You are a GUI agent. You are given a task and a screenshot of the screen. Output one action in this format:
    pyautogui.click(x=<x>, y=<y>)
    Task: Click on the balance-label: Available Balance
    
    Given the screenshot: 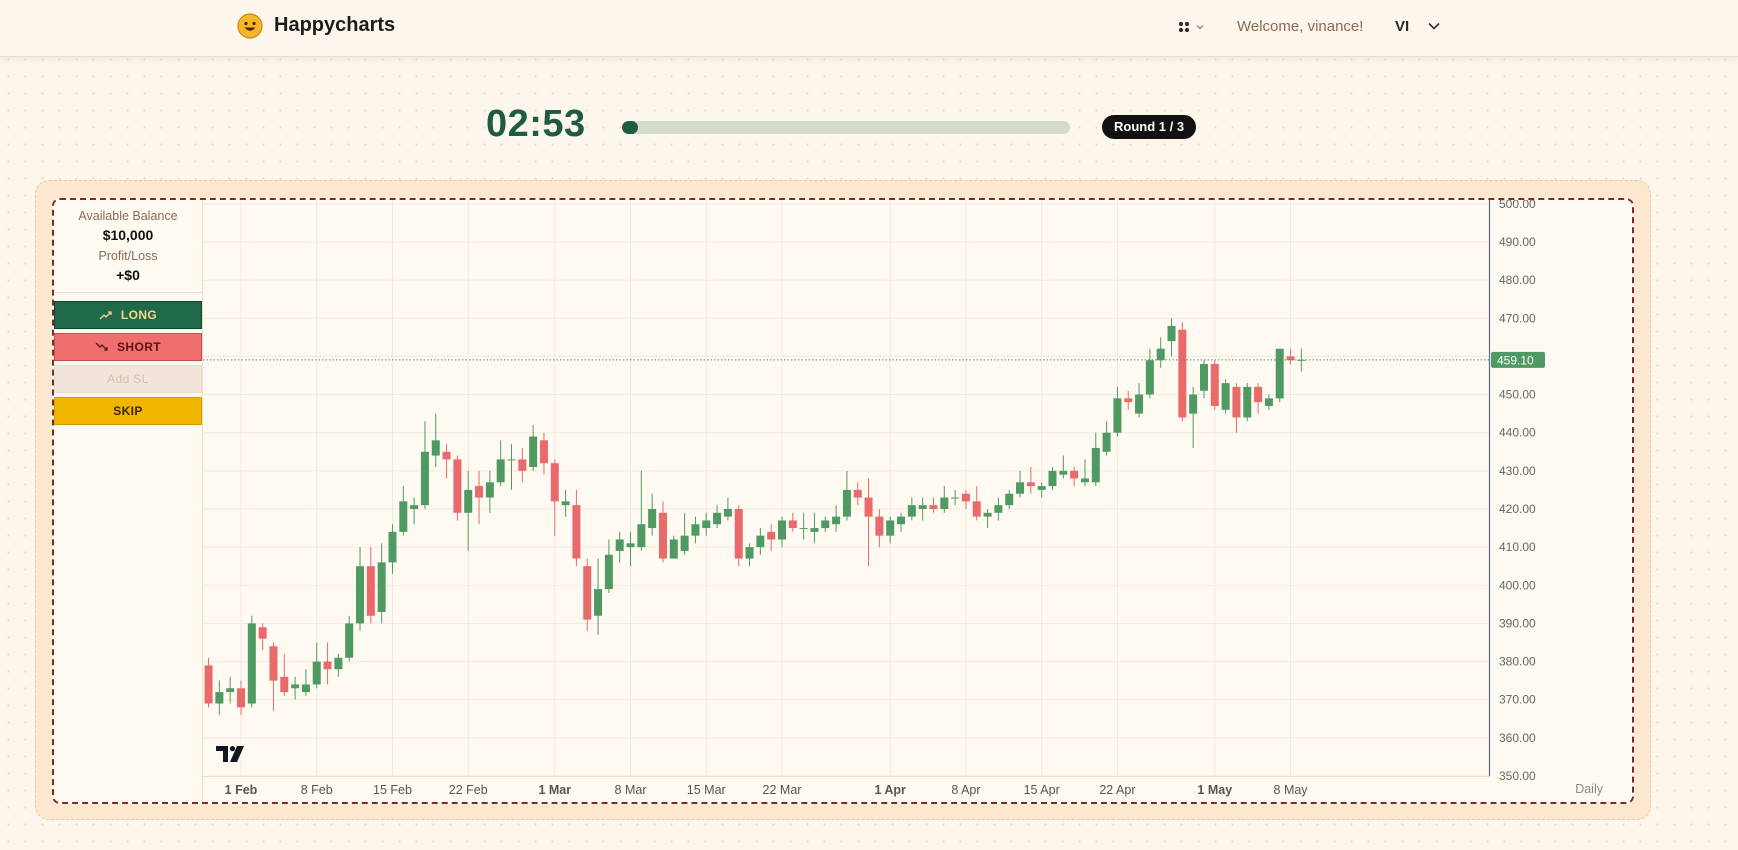 What is the action you would take?
    pyautogui.click(x=128, y=216)
    